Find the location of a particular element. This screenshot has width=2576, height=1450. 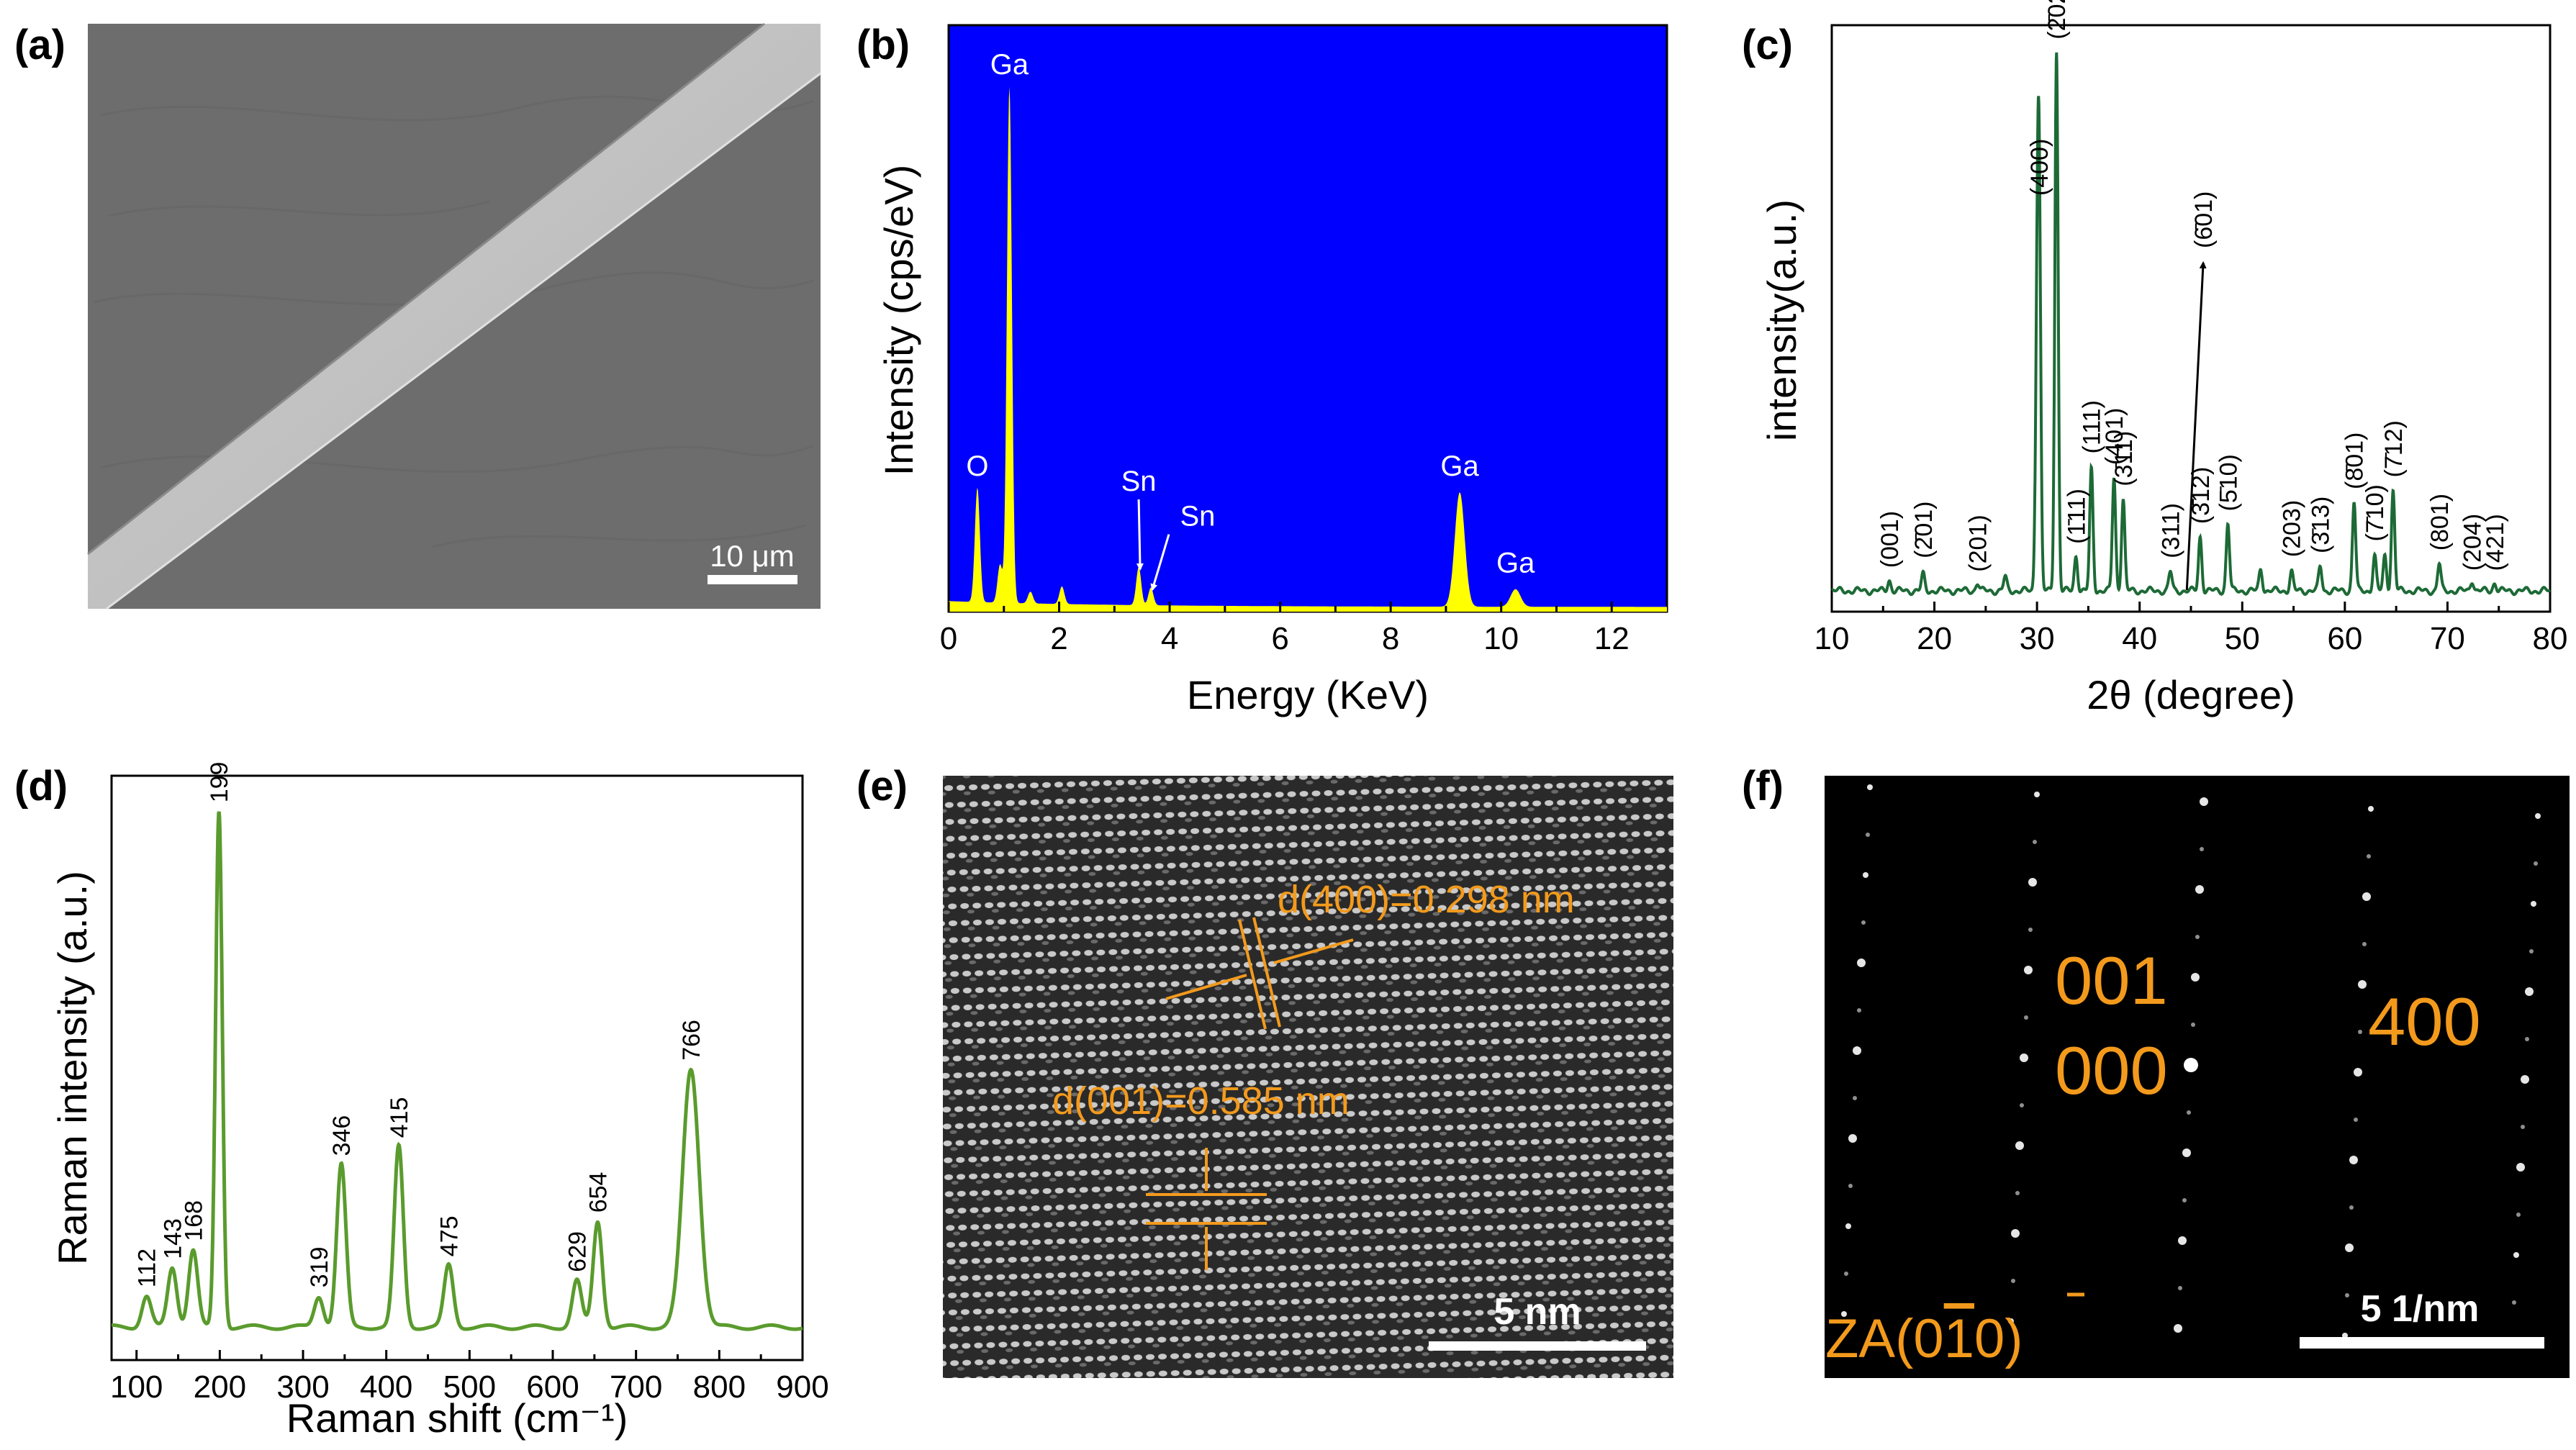

xrd-x-axis-title: 2θ (degree) is located at coordinates (2191, 694).